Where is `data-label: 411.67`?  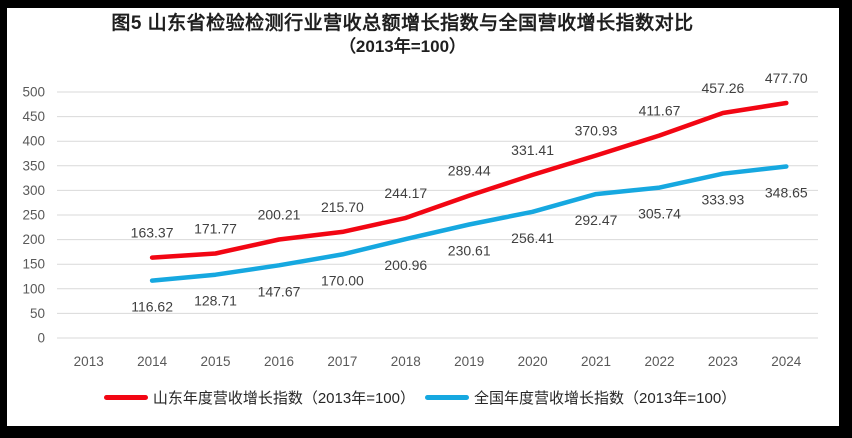 data-label: 411.67 is located at coordinates (660, 111).